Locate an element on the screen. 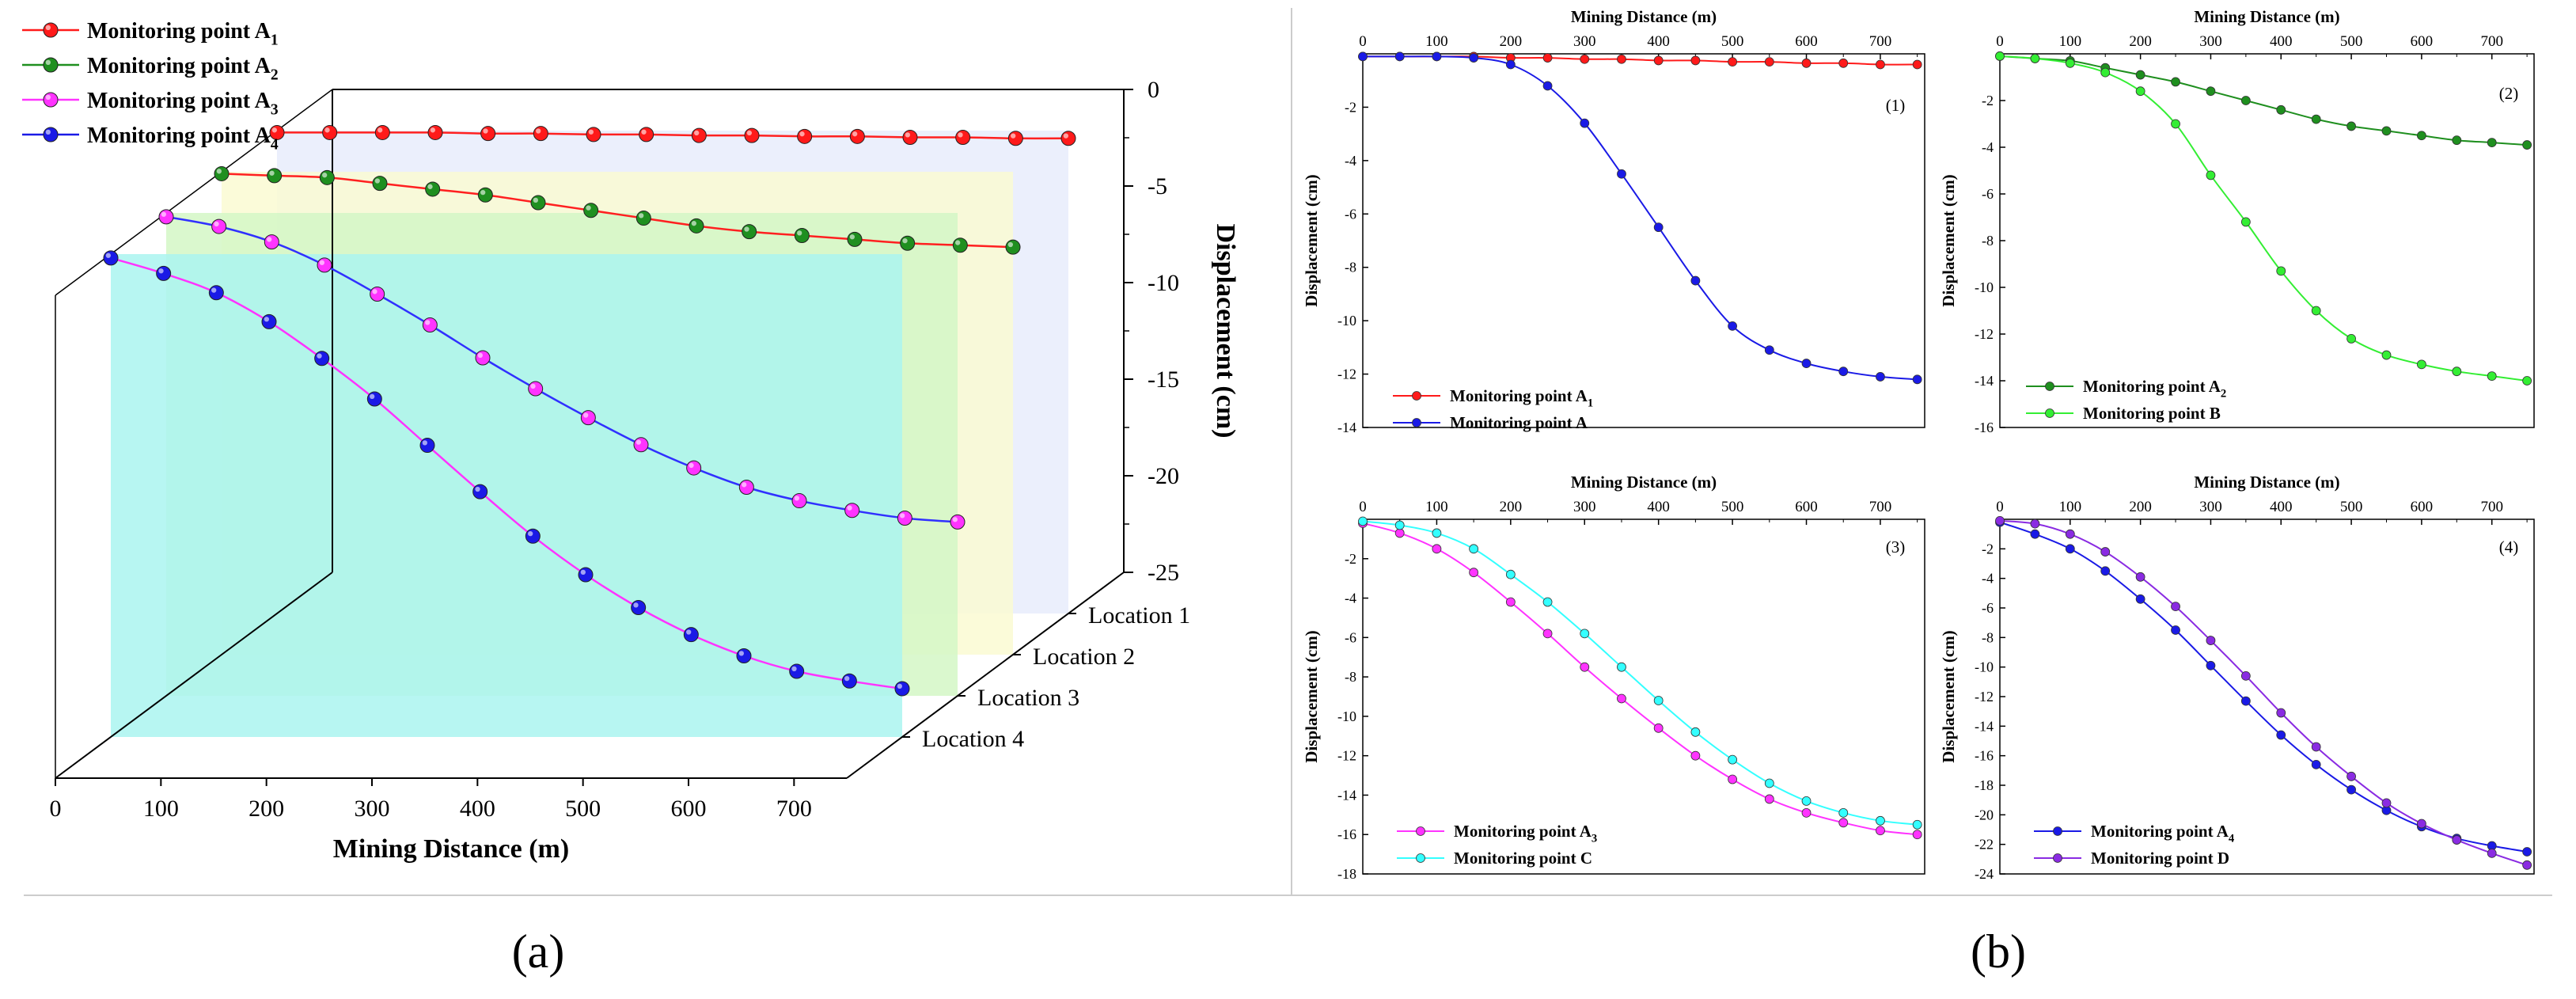  legend-label-A2-main: Monitoring point A is located at coordinates (179, 66).